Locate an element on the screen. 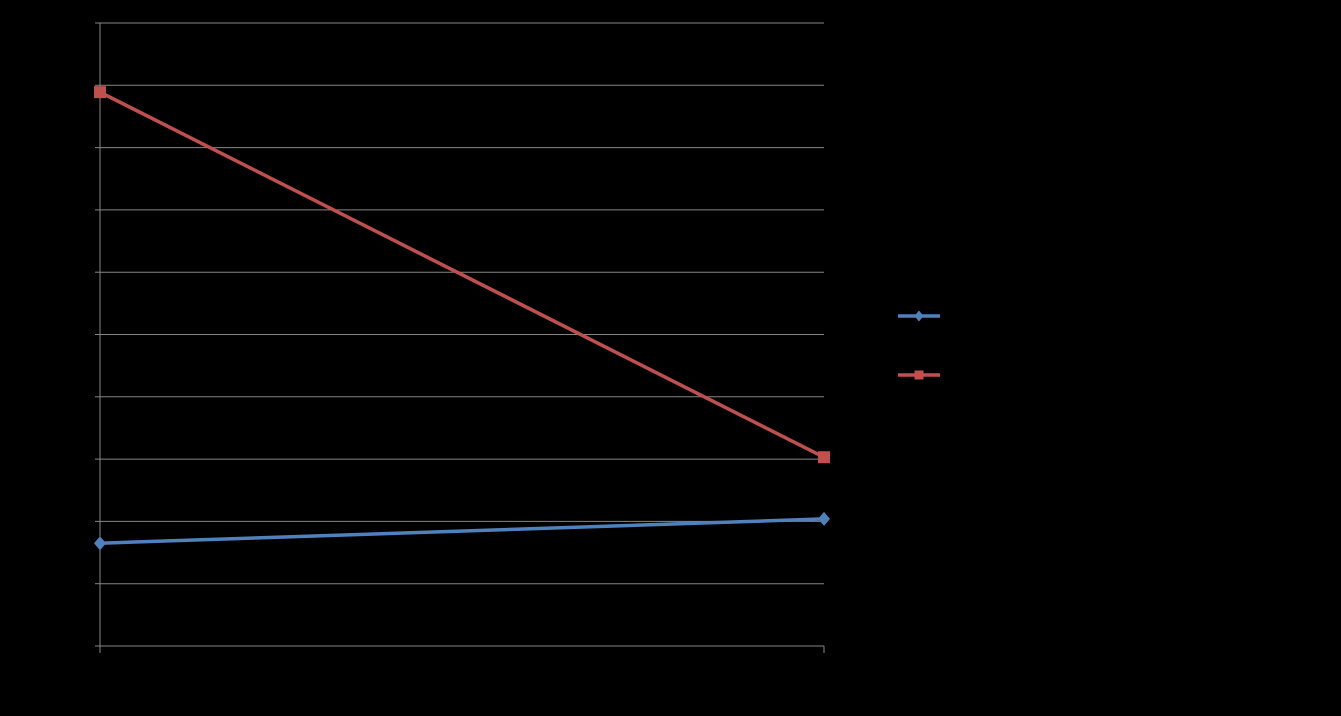  y-tick-label: 10 is located at coordinates (84, 22).